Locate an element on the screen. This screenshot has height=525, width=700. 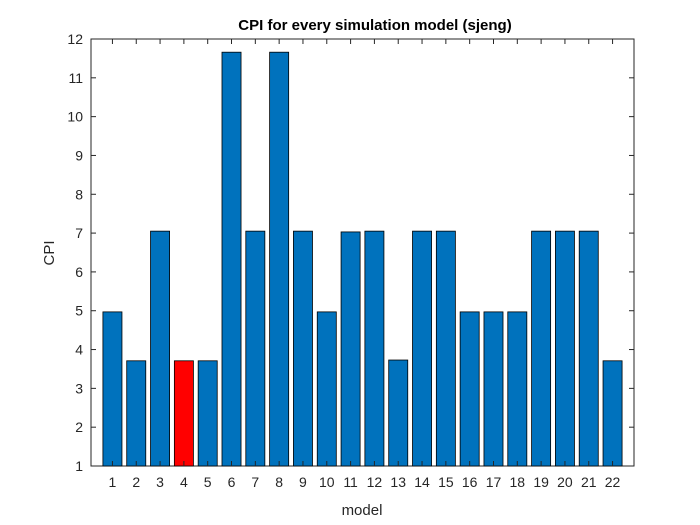
x-tick-label-19: 19 is located at coordinates (541, 482).